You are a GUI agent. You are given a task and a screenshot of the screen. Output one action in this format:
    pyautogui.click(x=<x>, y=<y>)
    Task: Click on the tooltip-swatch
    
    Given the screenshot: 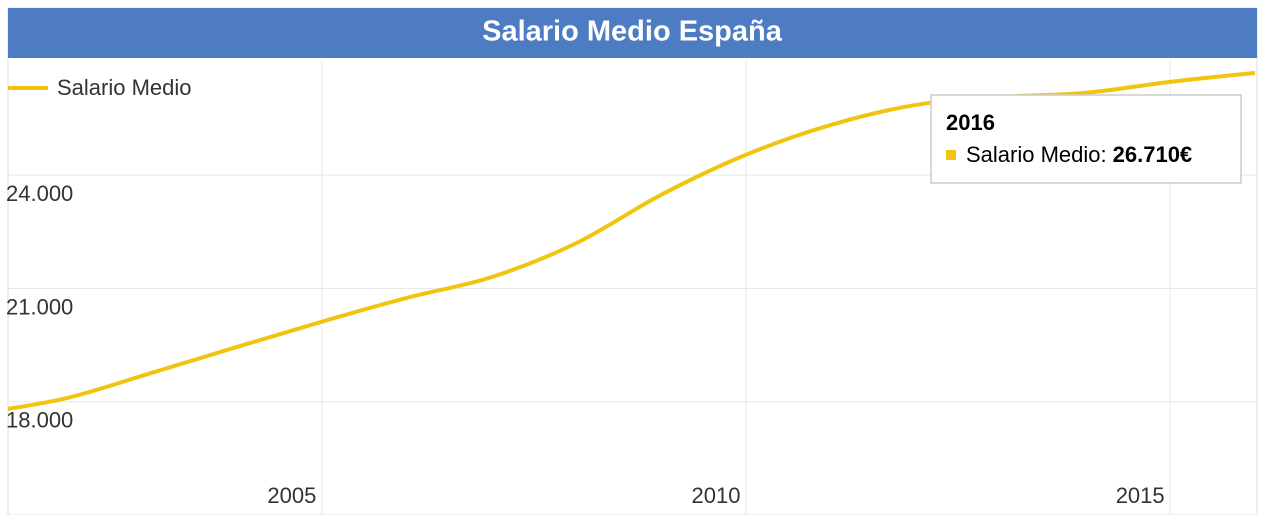 What is the action you would take?
    pyautogui.click(x=951, y=155)
    